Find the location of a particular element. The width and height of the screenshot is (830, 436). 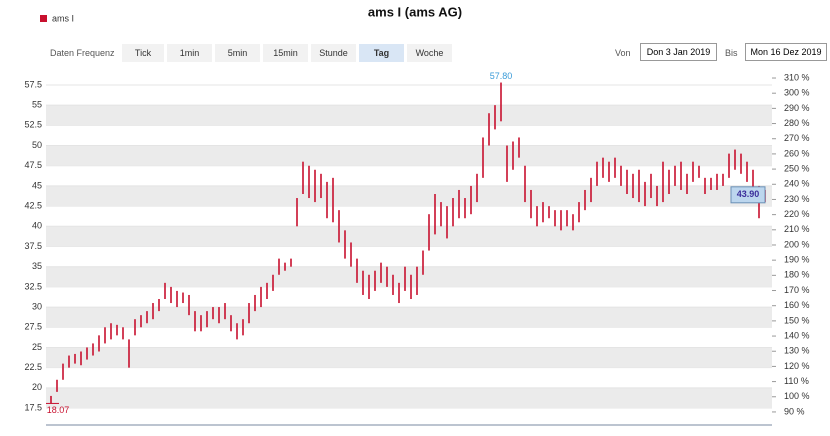

y-tick-label: 22.5 is located at coordinates (33, 367).